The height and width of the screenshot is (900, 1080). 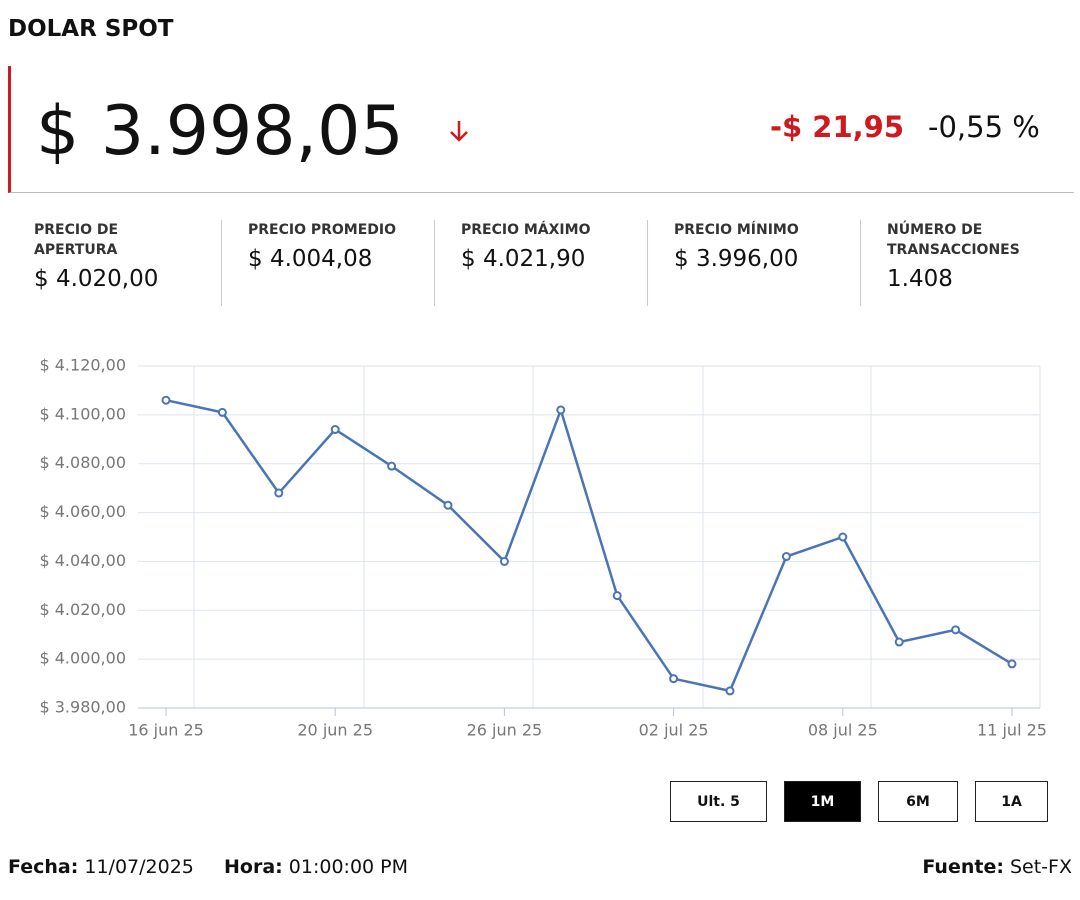 I want to click on x-tick-label: 08 jul 25, so click(x=843, y=730).